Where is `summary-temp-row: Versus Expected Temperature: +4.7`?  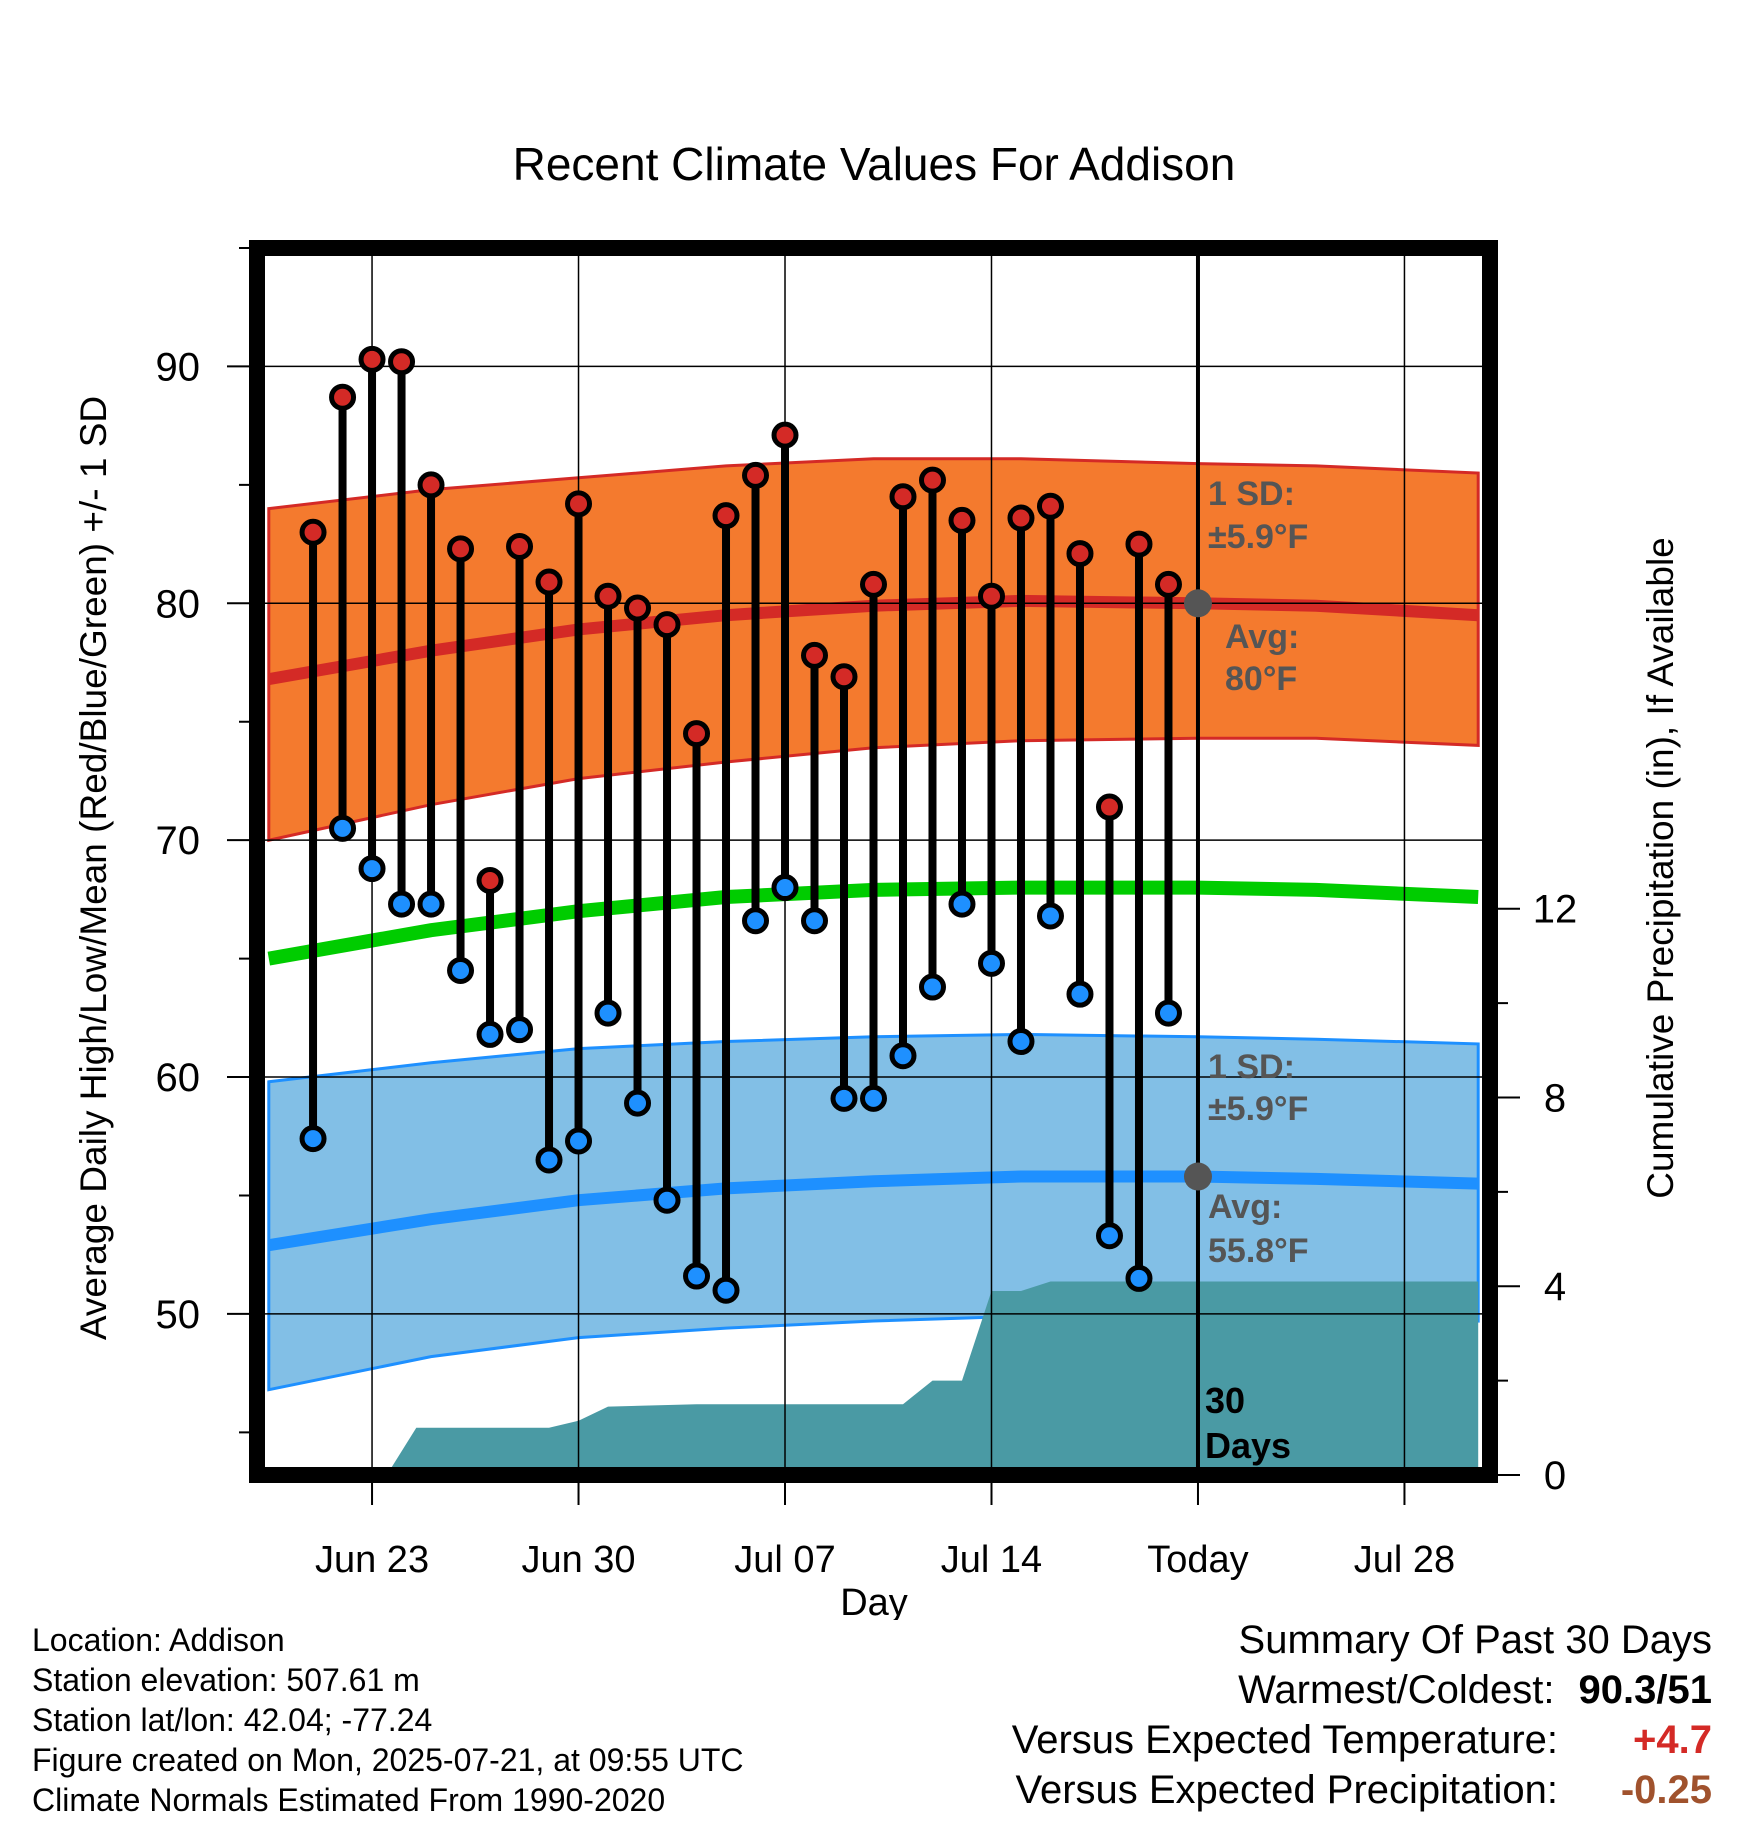
summary-temp-row: Versus Expected Temperature: +4.7 is located at coordinates (1362, 1740).